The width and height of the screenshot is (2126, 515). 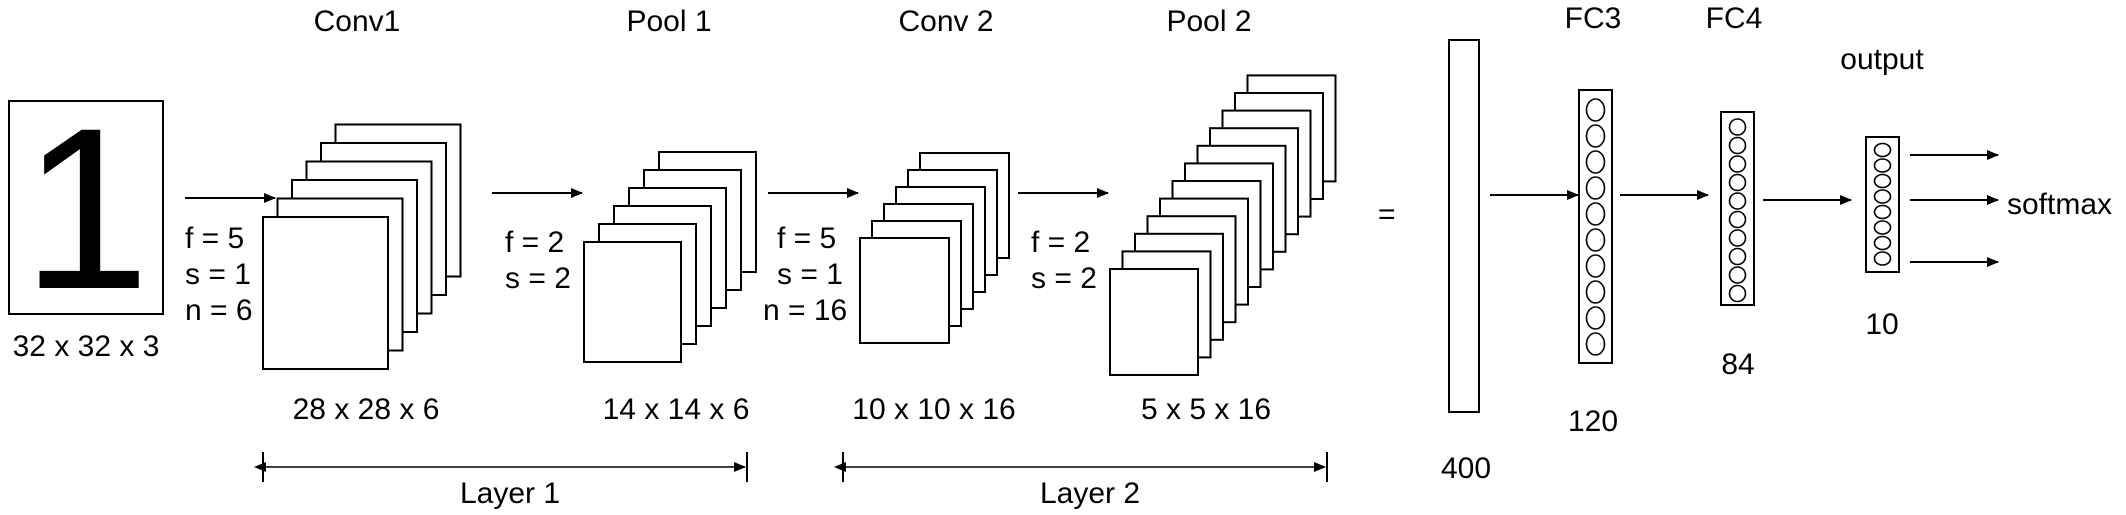 What do you see at coordinates (669, 21) in the screenshot?
I see `pool1-title: Pool 1` at bounding box center [669, 21].